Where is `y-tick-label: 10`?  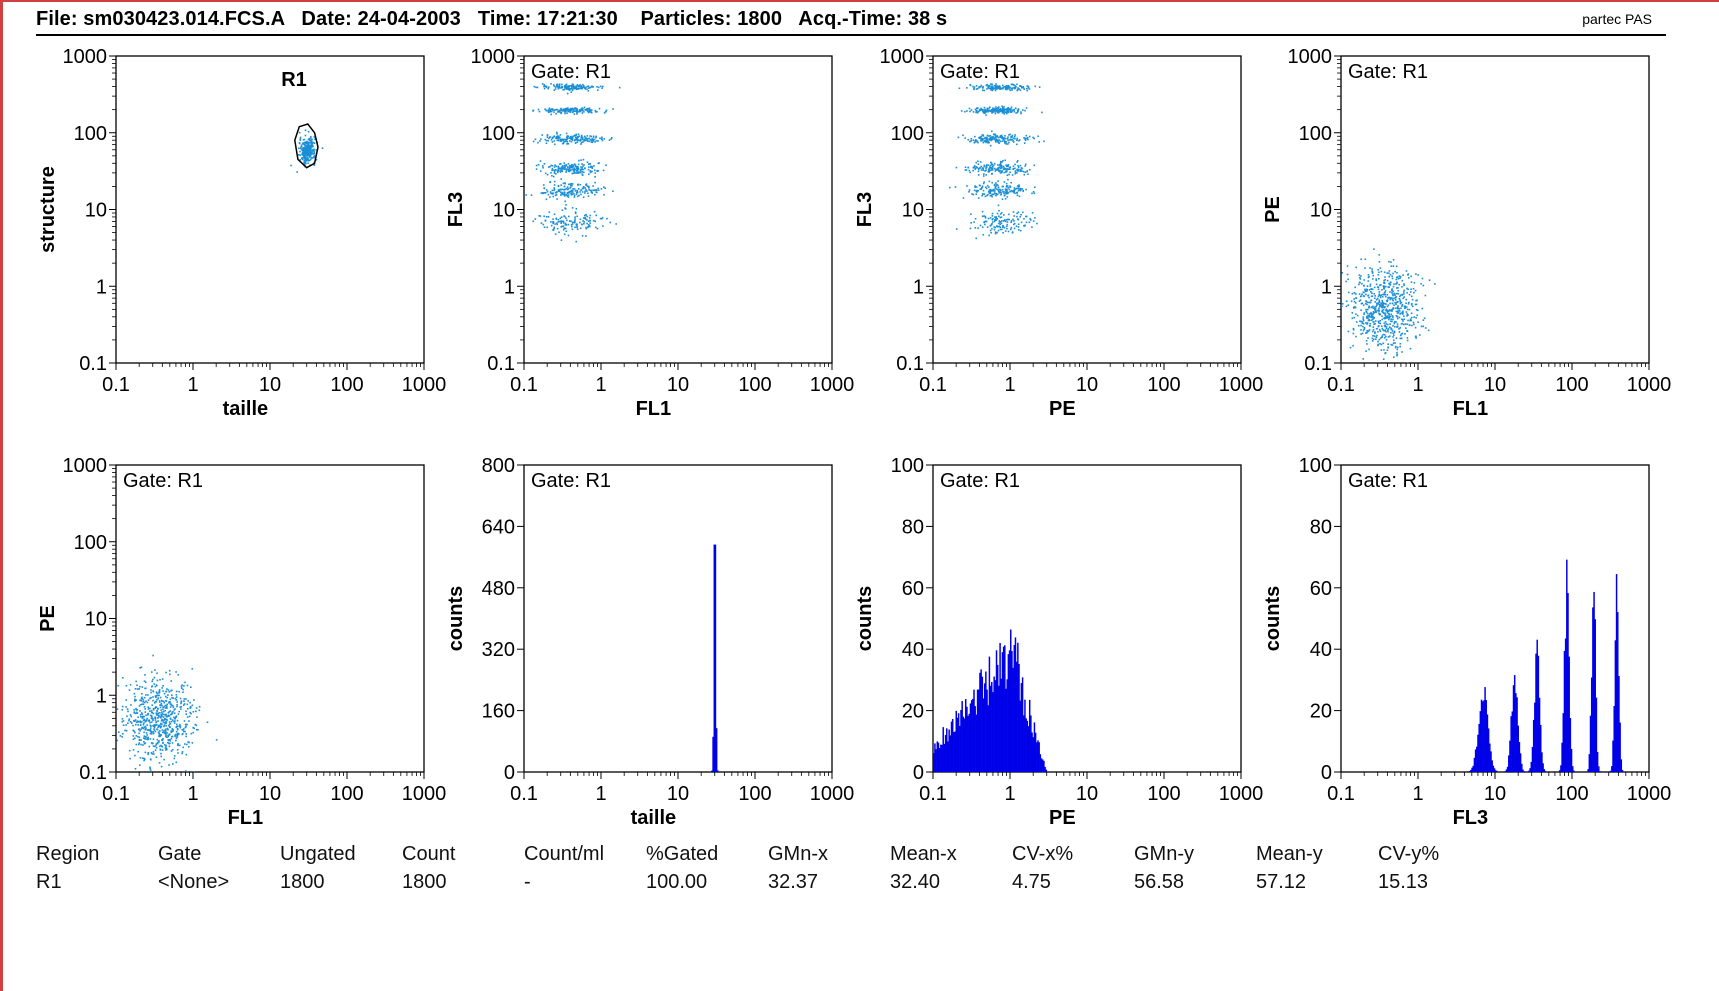
y-tick-label: 10 is located at coordinates (1321, 211).